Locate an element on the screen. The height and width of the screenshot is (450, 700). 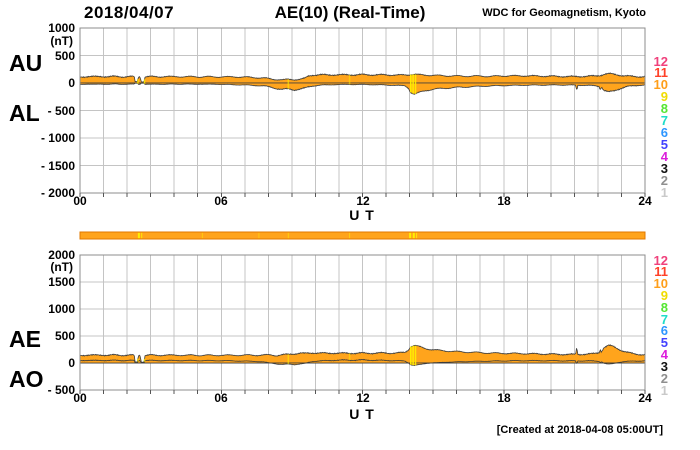
xaxis-title-bottom: U T is located at coordinates (362, 414).